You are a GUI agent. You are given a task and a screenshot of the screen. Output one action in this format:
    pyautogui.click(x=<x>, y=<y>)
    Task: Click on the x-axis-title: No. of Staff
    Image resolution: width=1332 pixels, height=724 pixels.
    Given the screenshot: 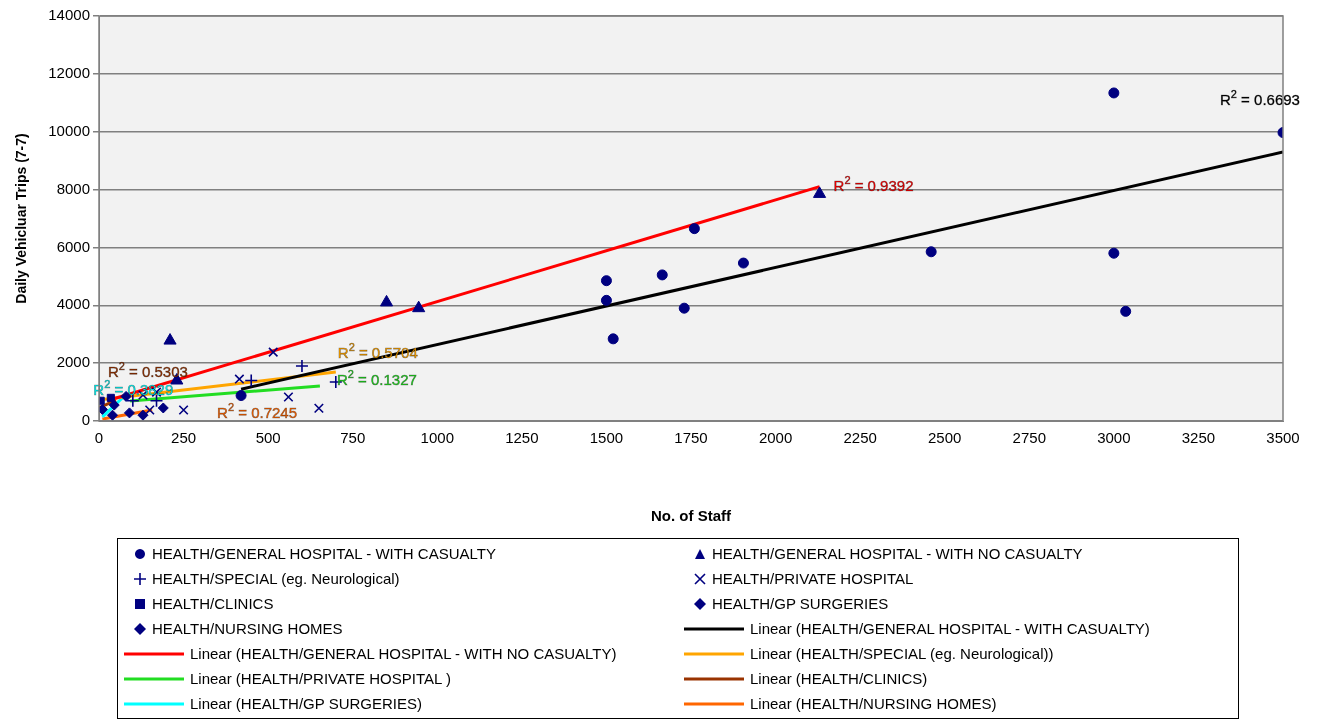 What is the action you would take?
    pyautogui.click(x=691, y=516)
    